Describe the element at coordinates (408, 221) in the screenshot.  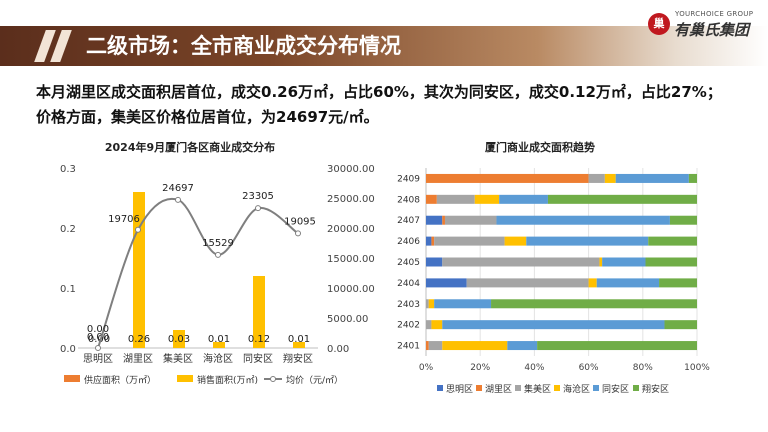
I see `category-label: 2407` at that location.